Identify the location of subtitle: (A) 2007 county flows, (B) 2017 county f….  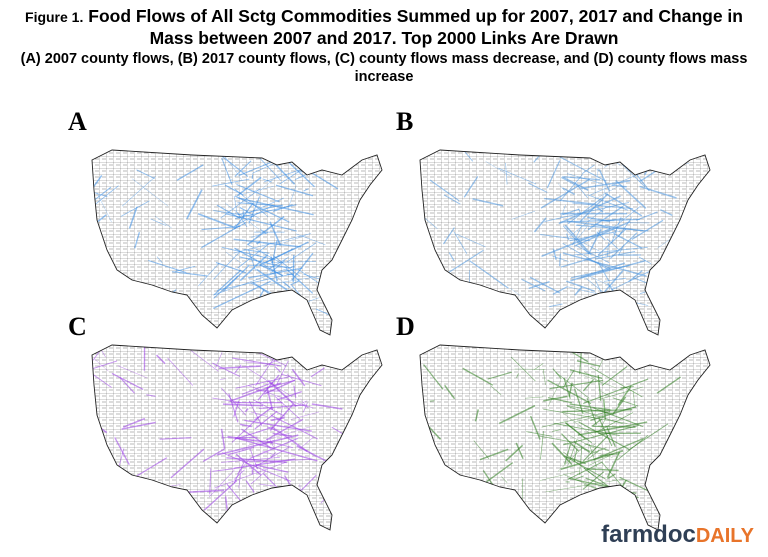
(384, 68).